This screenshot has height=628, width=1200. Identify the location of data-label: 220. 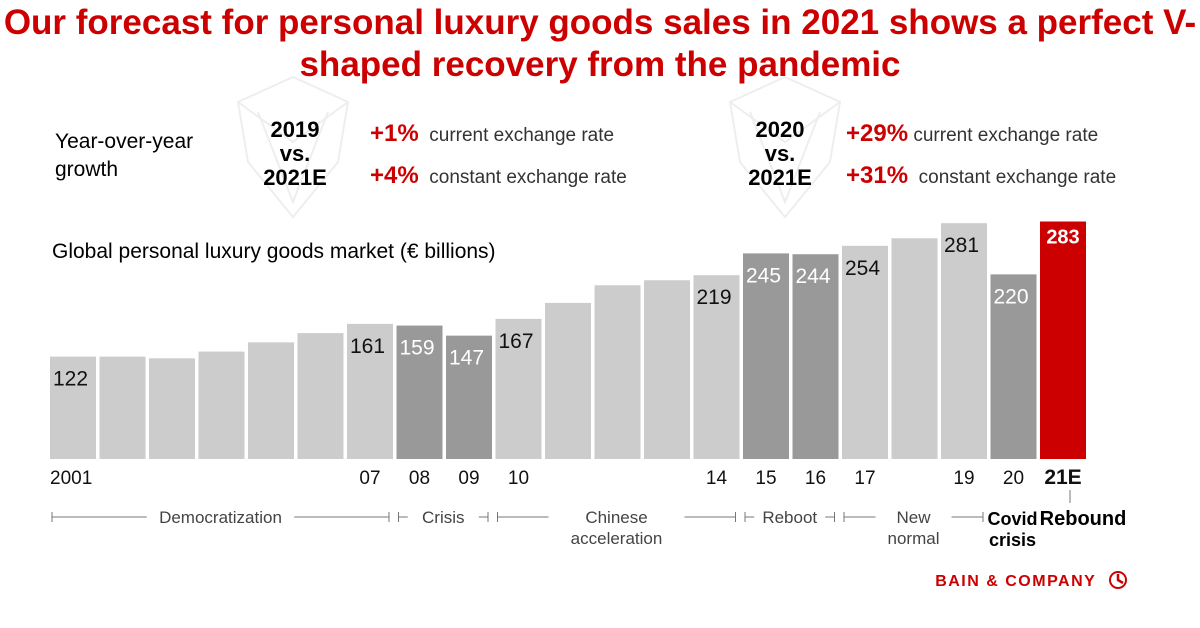
(1011, 296).